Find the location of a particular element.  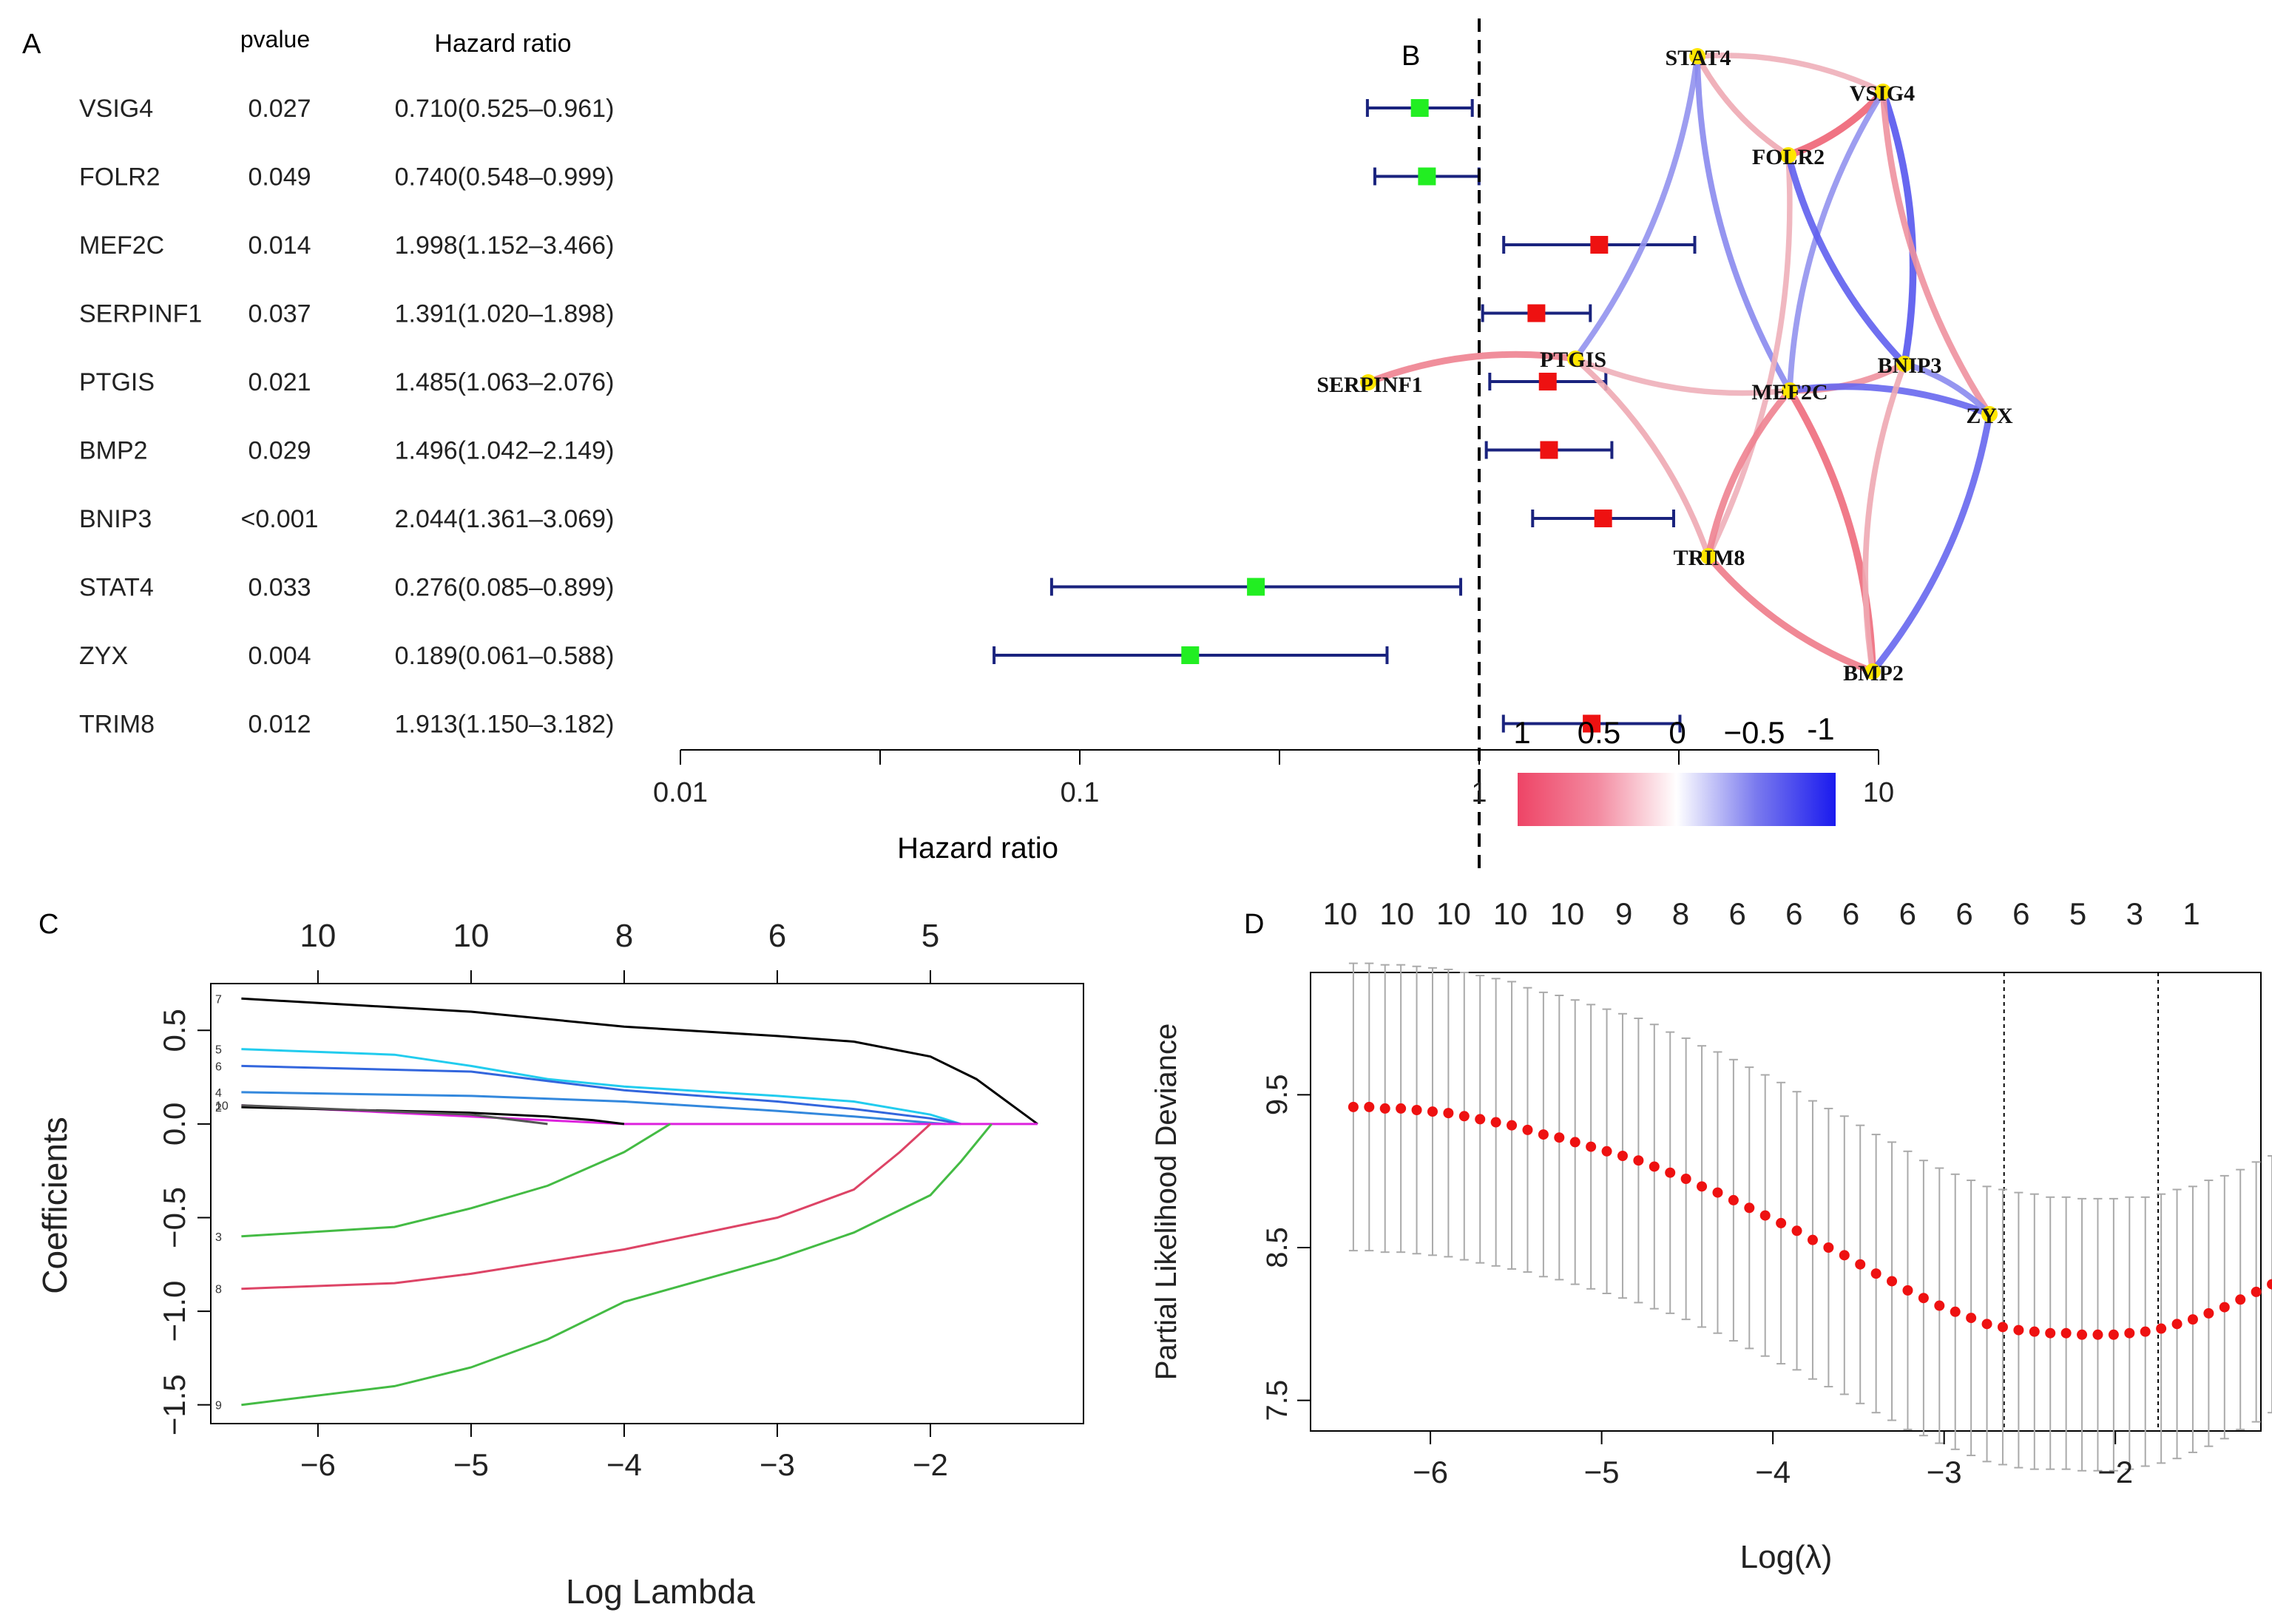

hazard-ratio-ci: 1.391(1.020–1.898) is located at coordinates (505, 314).